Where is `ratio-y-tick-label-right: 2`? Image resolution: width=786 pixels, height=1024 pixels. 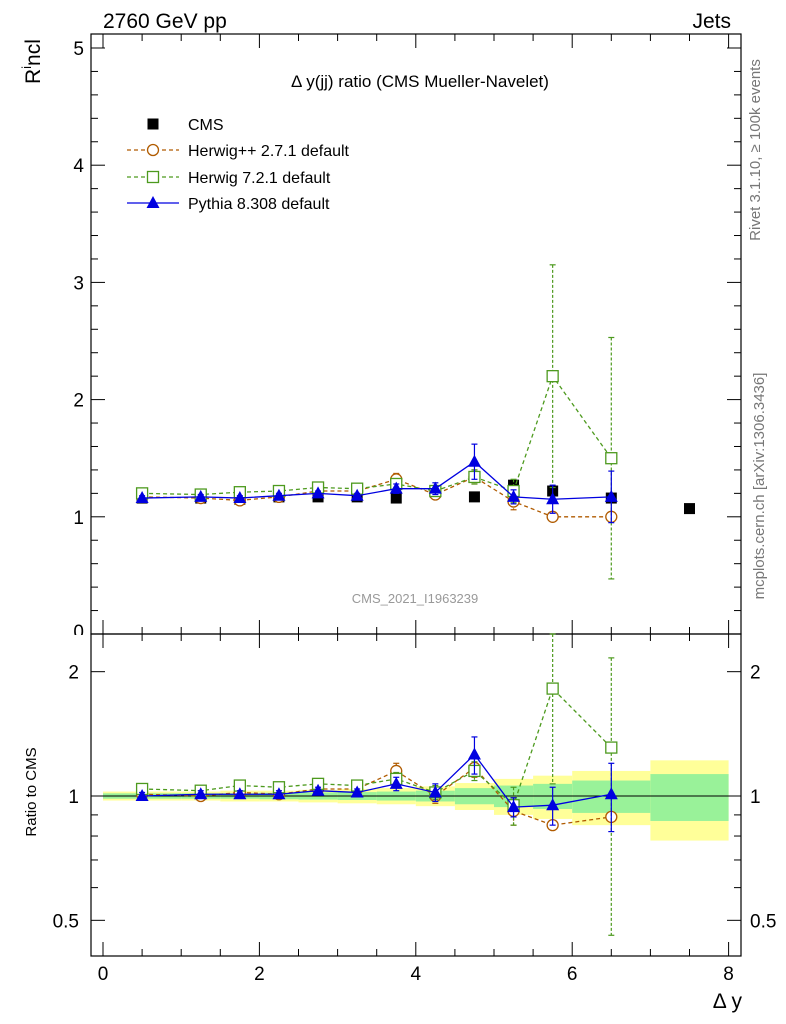
ratio-y-tick-label-right: 2 is located at coordinates (755, 673).